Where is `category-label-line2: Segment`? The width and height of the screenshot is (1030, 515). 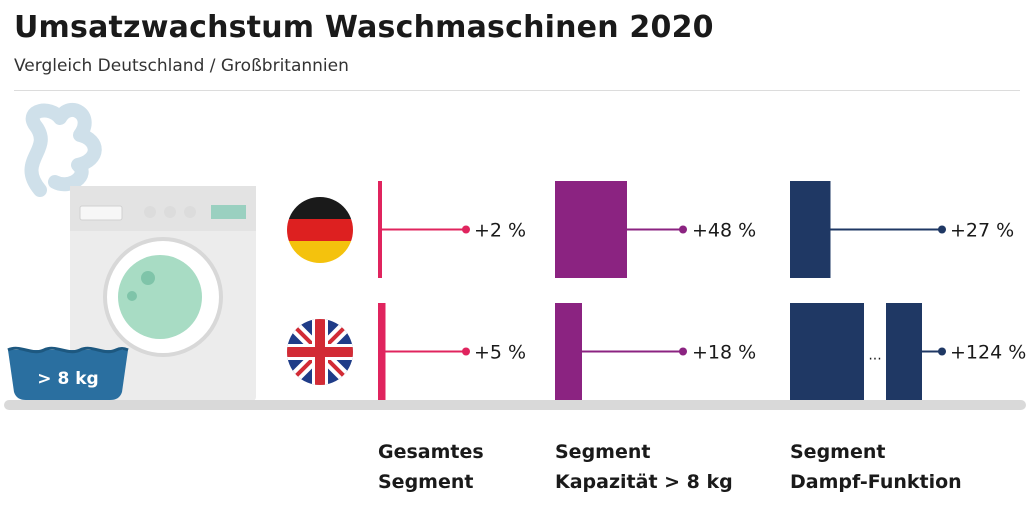 category-label-line2: Segment is located at coordinates (426, 482).